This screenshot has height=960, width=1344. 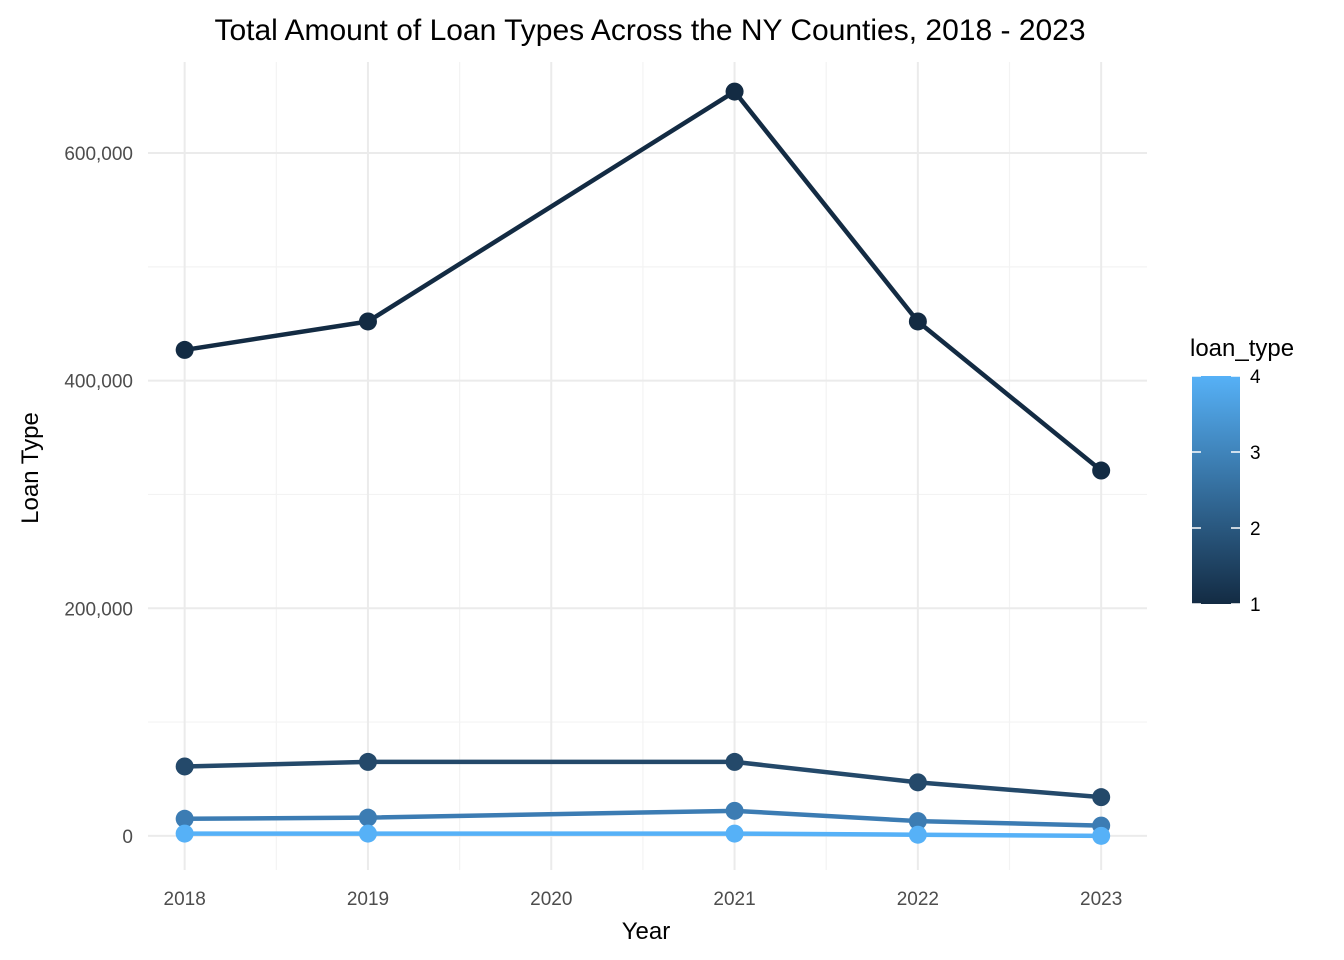 What do you see at coordinates (1255, 453) in the screenshot?
I see `legend-tick-label: 3` at bounding box center [1255, 453].